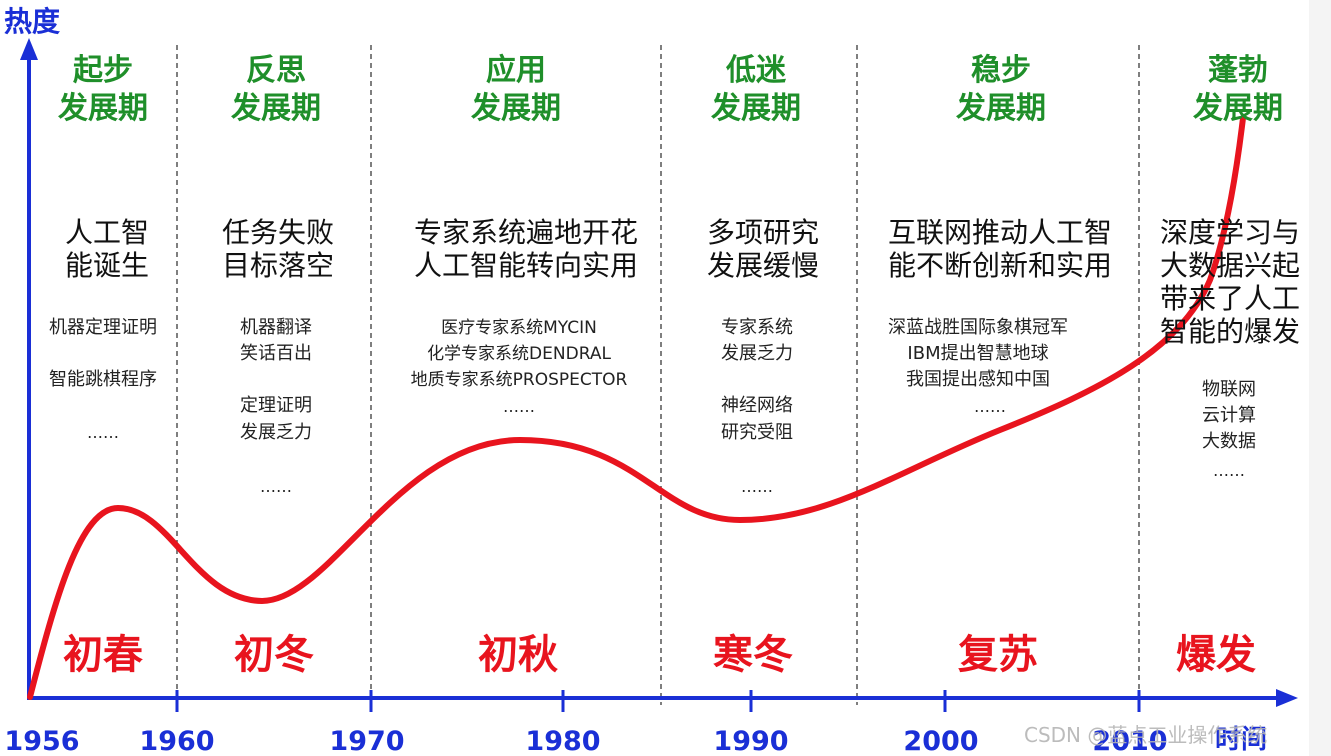 The height and width of the screenshot is (756, 1331). What do you see at coordinates (757, 327) in the screenshot?
I see `period-detail: 专家系统` at bounding box center [757, 327].